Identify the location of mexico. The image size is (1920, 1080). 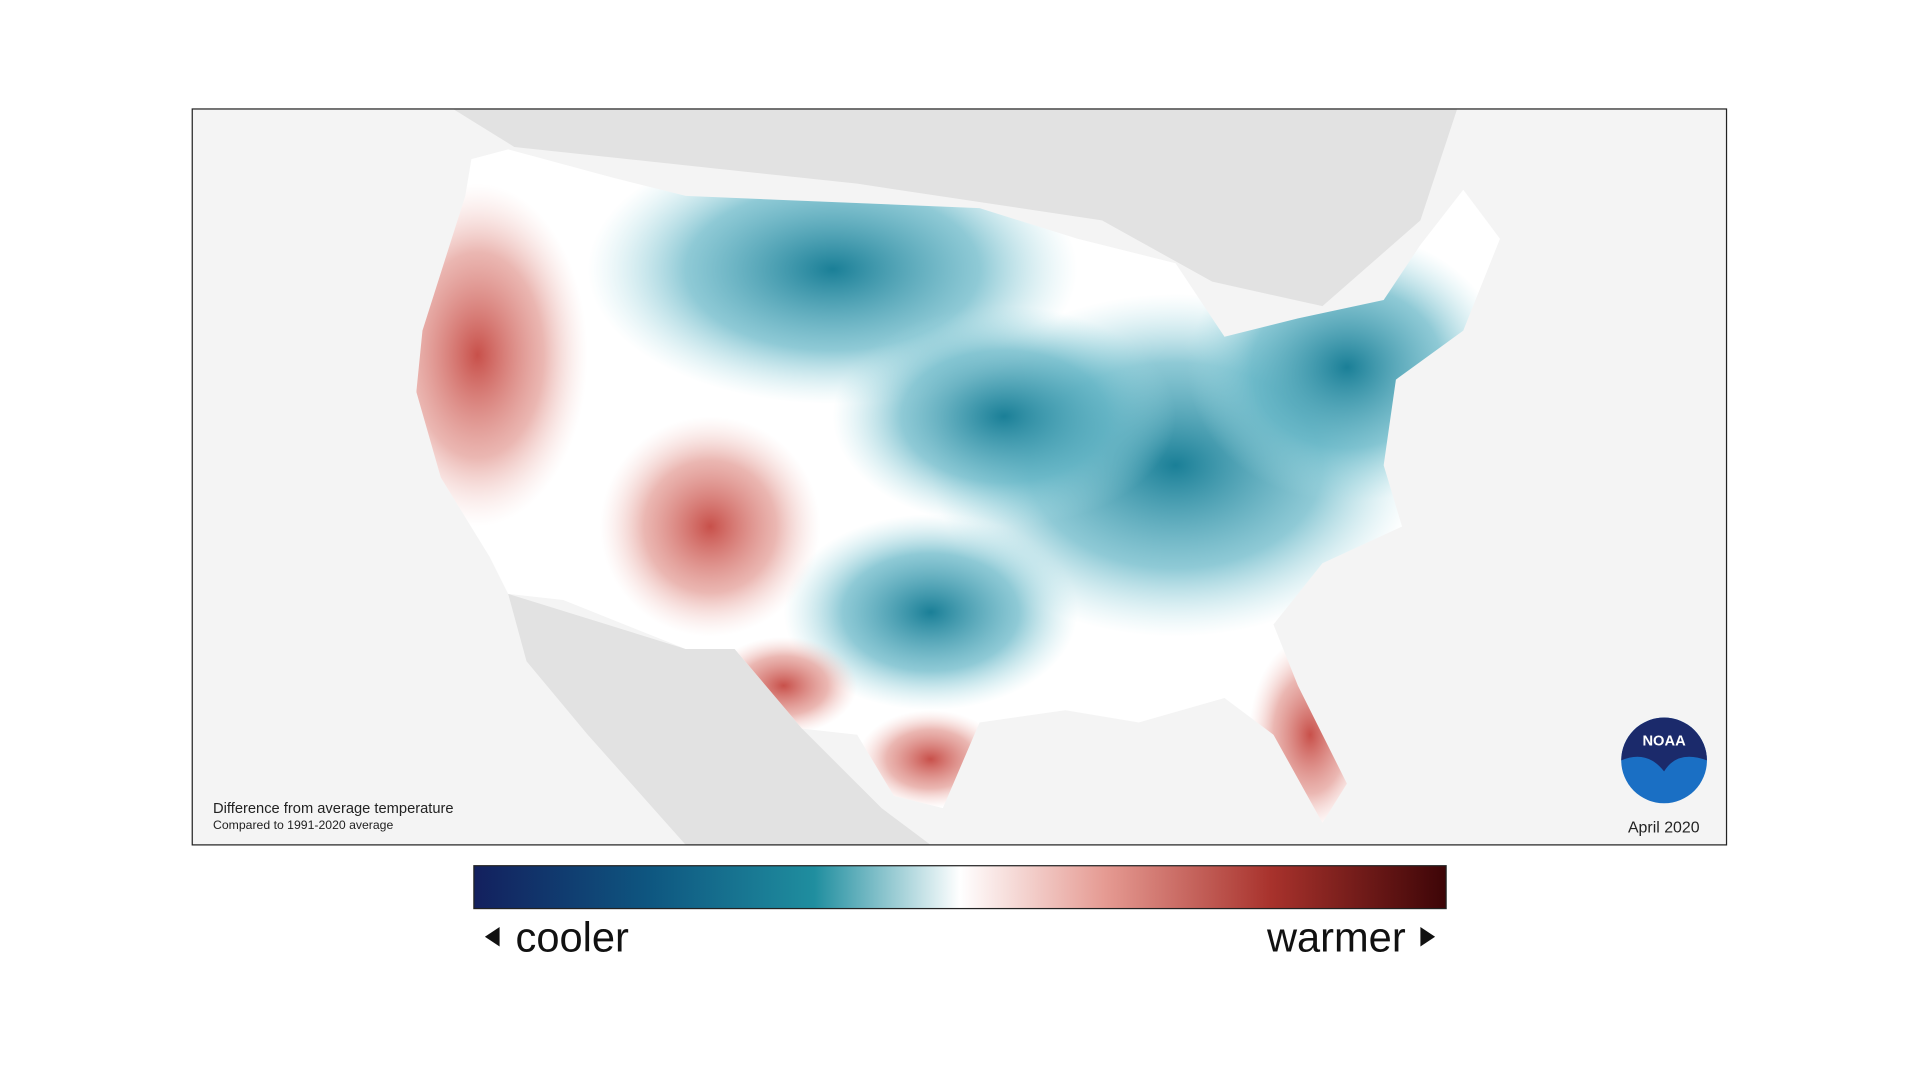
(719, 719).